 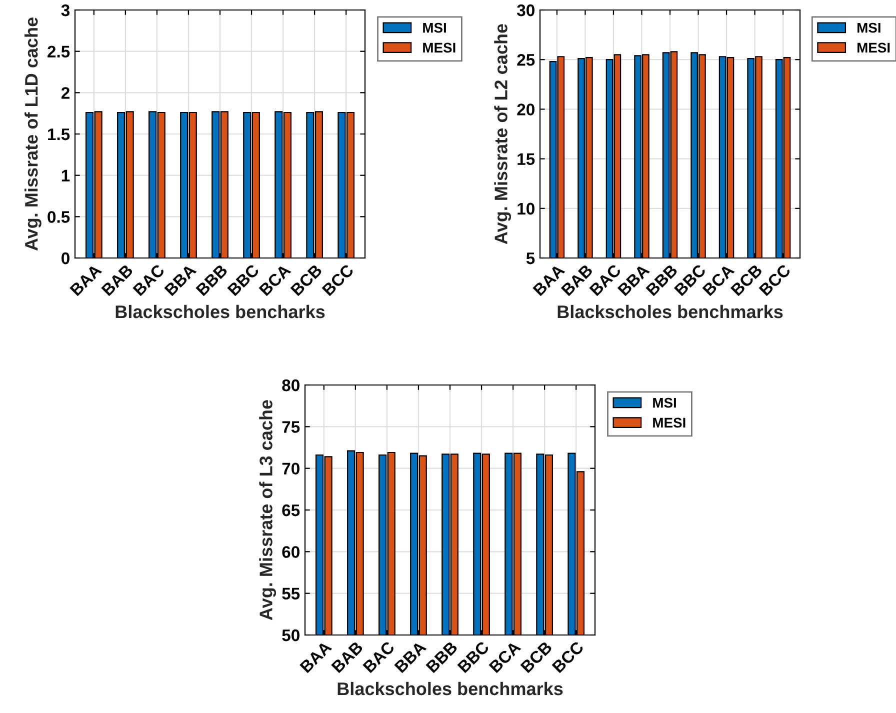 What do you see at coordinates (291, 427) in the screenshot?
I see `y-tick-label: 75` at bounding box center [291, 427].